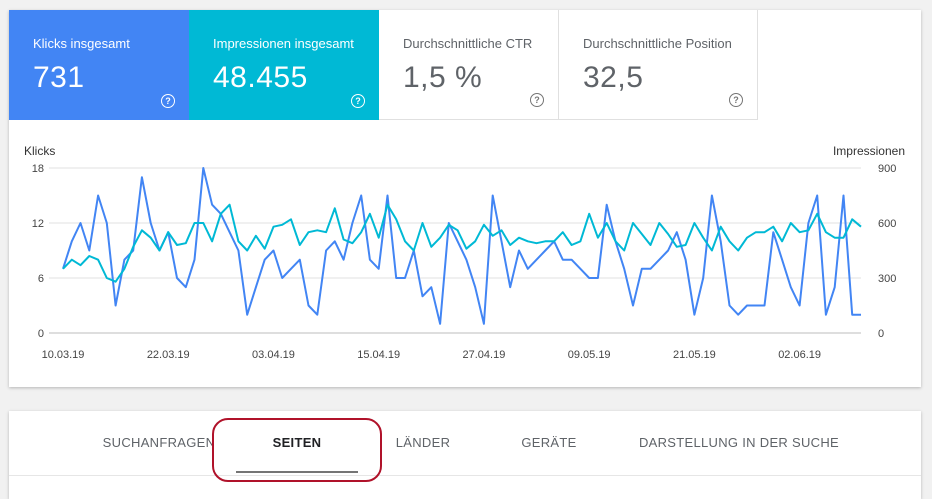  What do you see at coordinates (168, 355) in the screenshot?
I see `x-tick-label: 22.03.19` at bounding box center [168, 355].